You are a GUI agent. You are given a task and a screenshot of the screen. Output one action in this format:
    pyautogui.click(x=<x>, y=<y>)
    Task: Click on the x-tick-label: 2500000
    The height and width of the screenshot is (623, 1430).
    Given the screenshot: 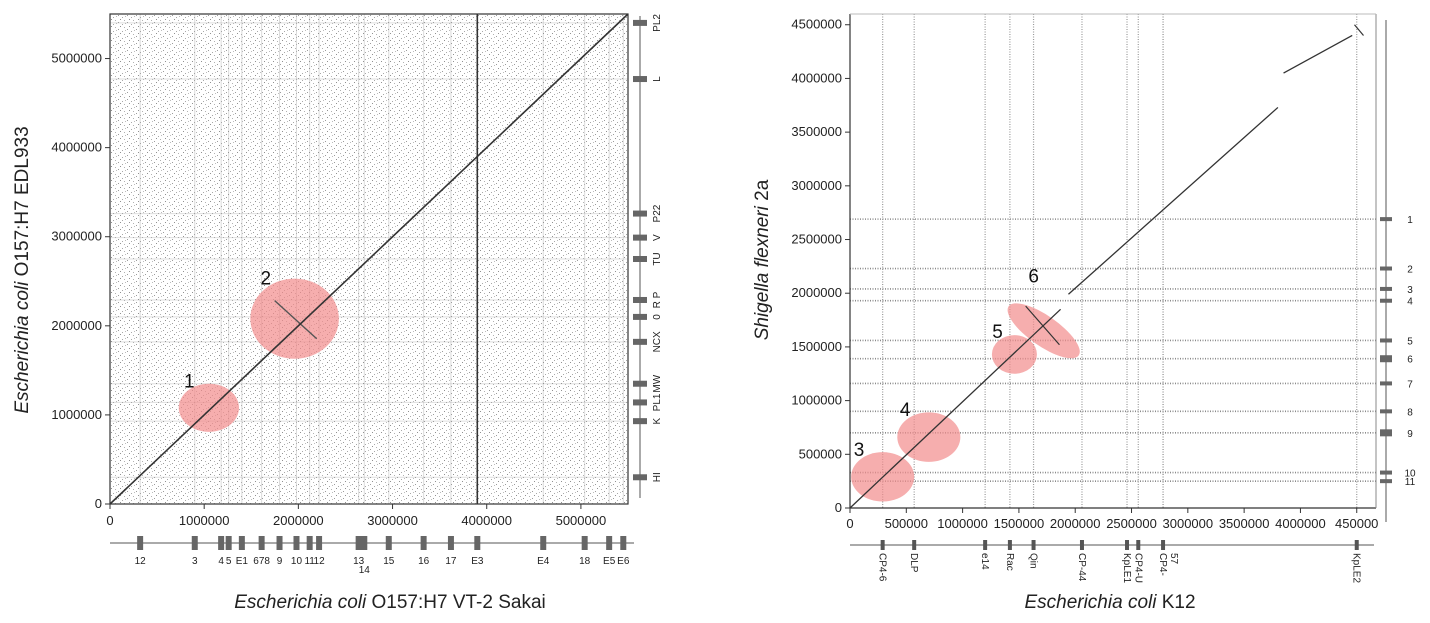 What is the action you would take?
    pyautogui.click(x=1131, y=523)
    